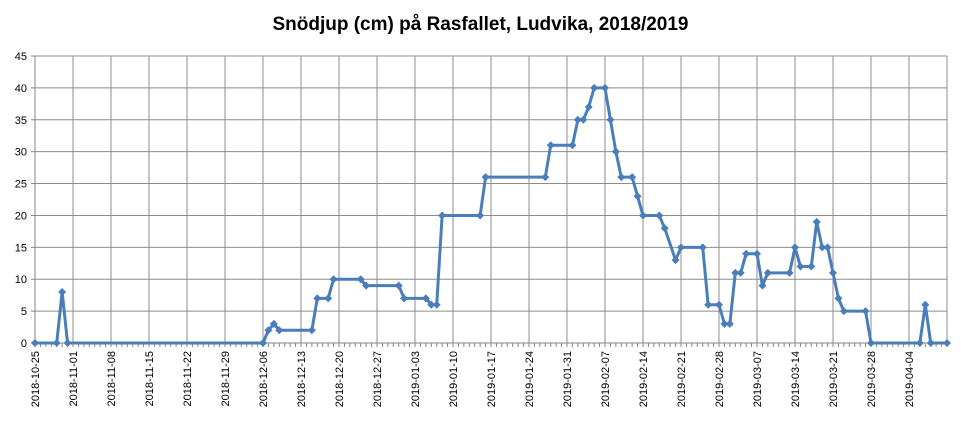 The width and height of the screenshot is (961, 423). I want to click on y-tick-label: 0, so click(24, 344).